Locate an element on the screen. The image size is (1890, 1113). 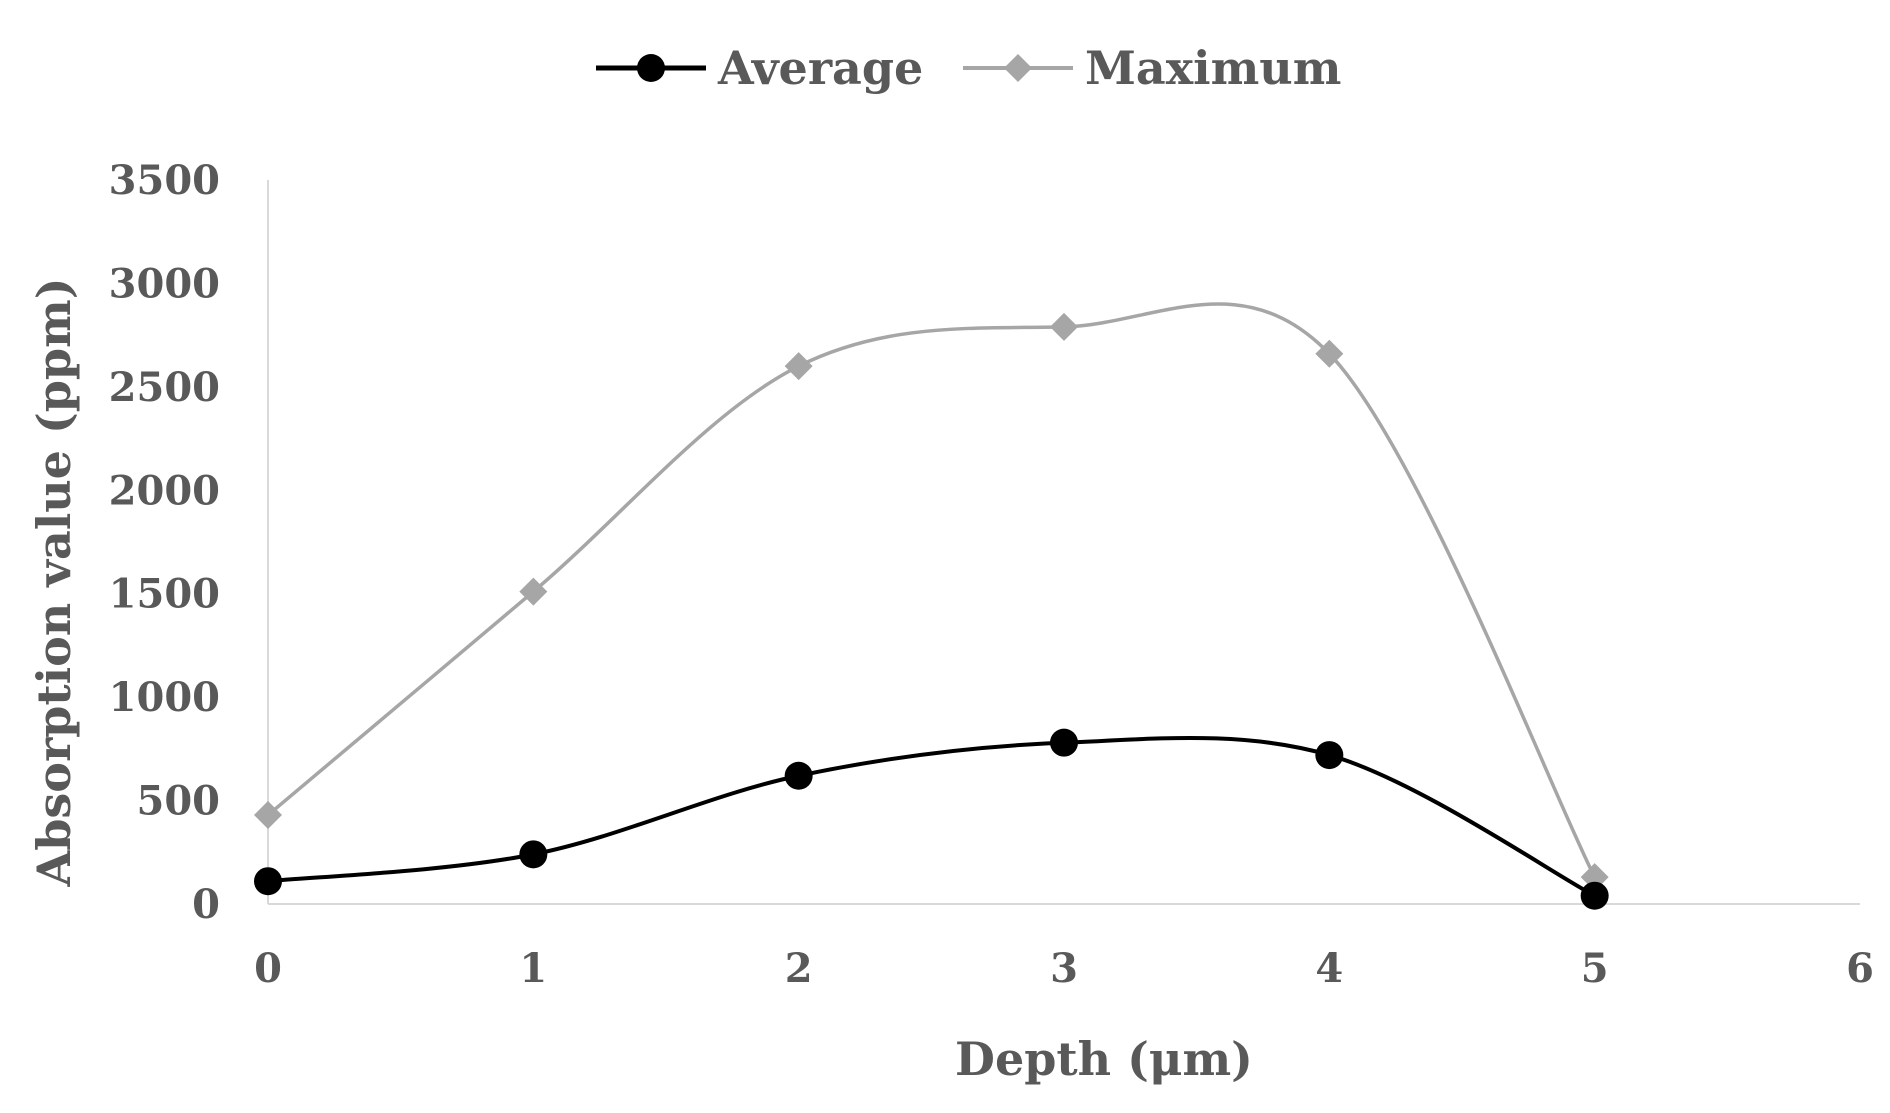
legend-label-average: Average is located at coordinates (820, 68).